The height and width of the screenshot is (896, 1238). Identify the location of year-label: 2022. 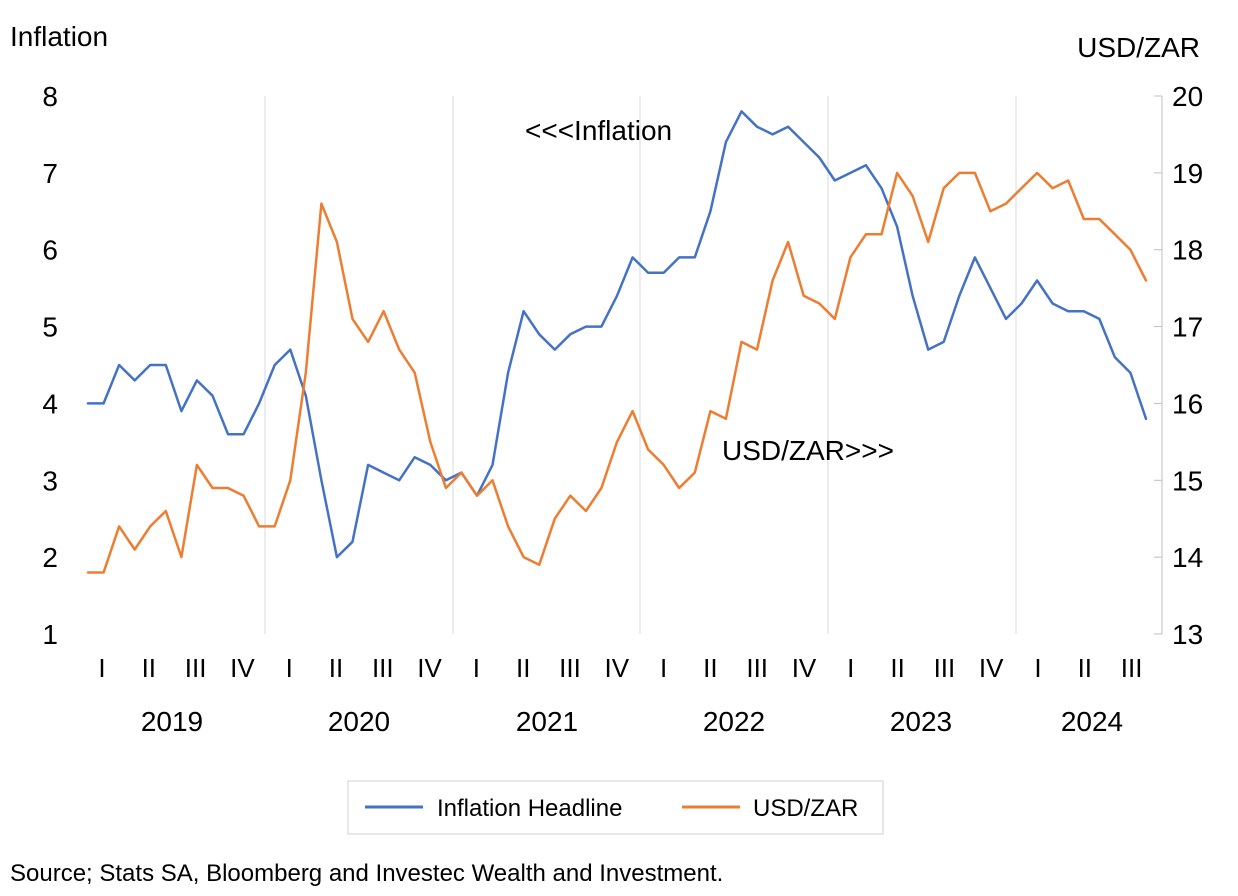
(734, 721).